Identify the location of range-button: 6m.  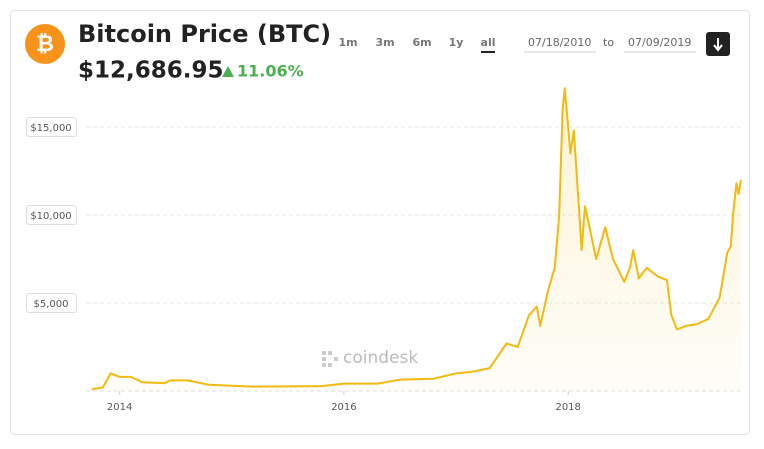
(421, 42).